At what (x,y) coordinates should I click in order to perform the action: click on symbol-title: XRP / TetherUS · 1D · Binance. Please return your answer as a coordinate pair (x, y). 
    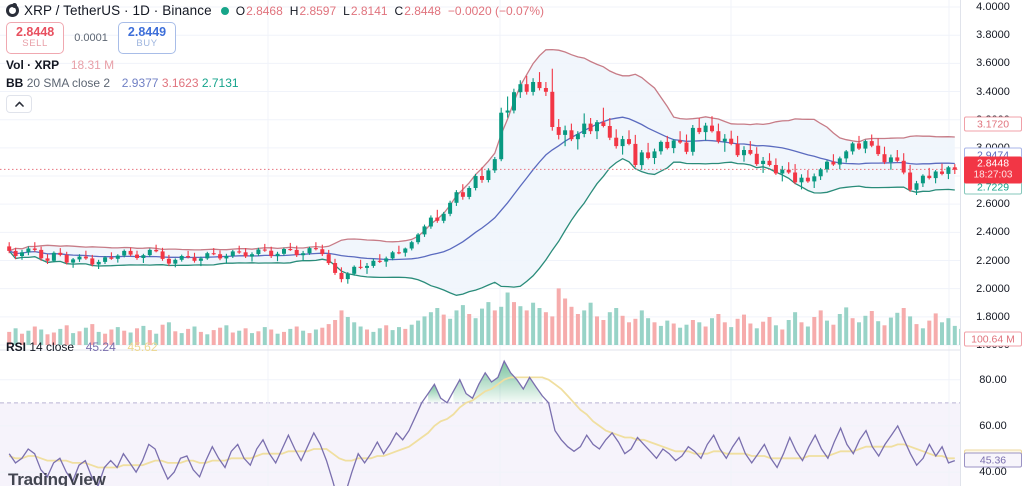
    Looking at the image, I should click on (118, 10).